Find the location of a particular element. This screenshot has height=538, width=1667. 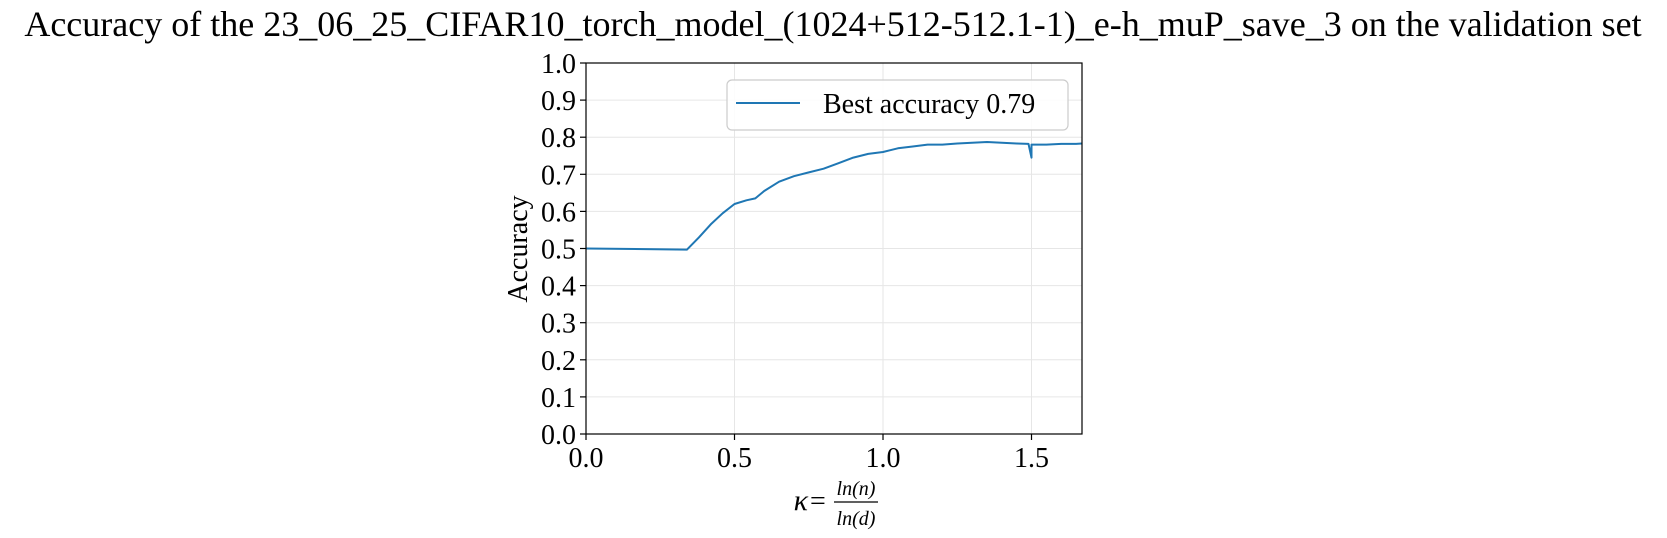

series-layer is located at coordinates (834, 196).